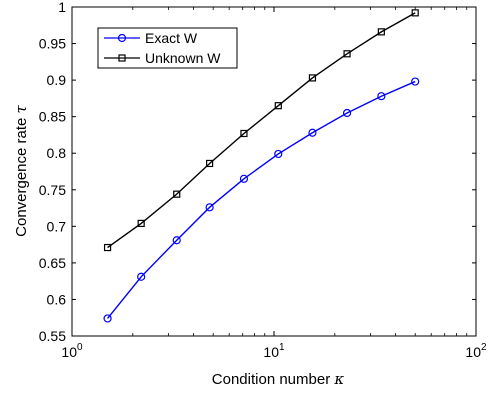 This screenshot has width=498, height=394. Describe the element at coordinates (476, 351) in the screenshot. I see `x-tick-label: 10²` at that location.